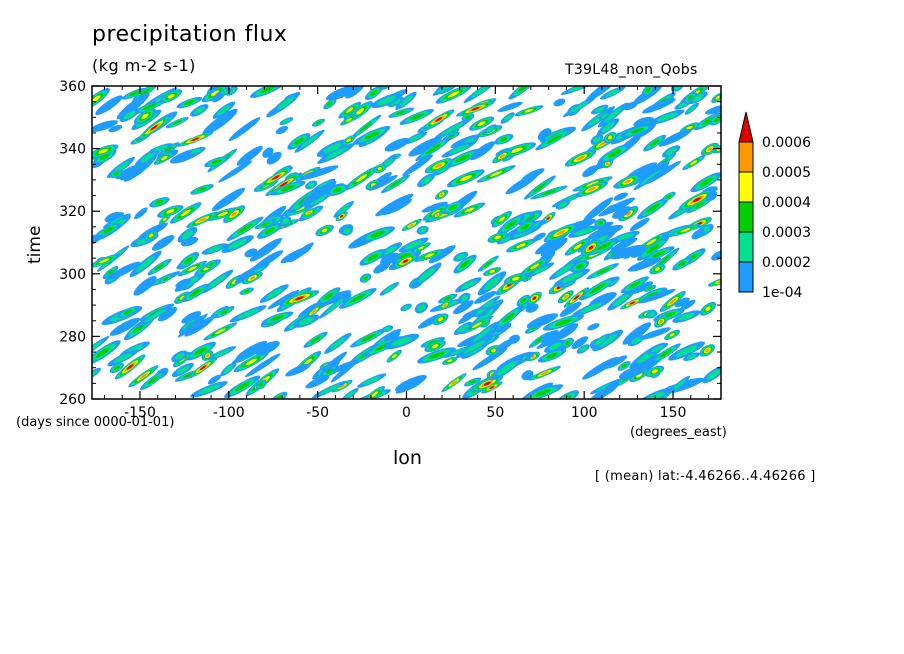  What do you see at coordinates (705, 476) in the screenshot?
I see `mean-annotation: [ (mean) lat:-4.46266..4.46266 ]` at bounding box center [705, 476].